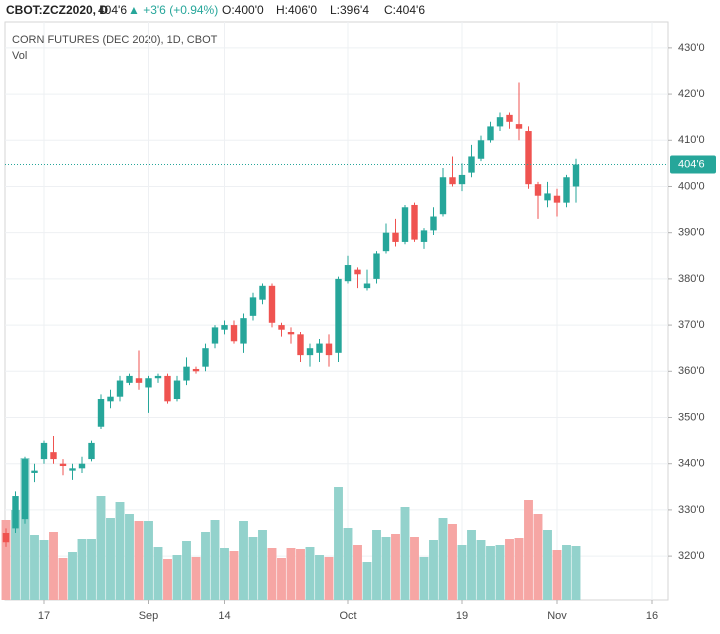  What do you see at coordinates (691, 325) in the screenshot?
I see `y-tick-label: 370'0` at bounding box center [691, 325].